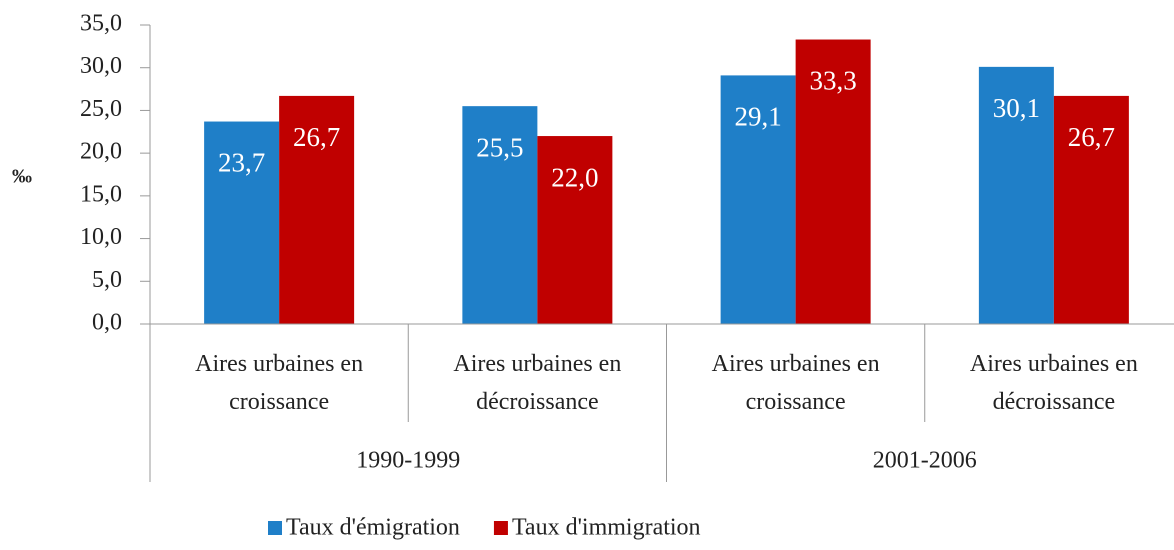  Describe the element at coordinates (101, 237) in the screenshot. I see `y-tick-label: 10,0` at that location.